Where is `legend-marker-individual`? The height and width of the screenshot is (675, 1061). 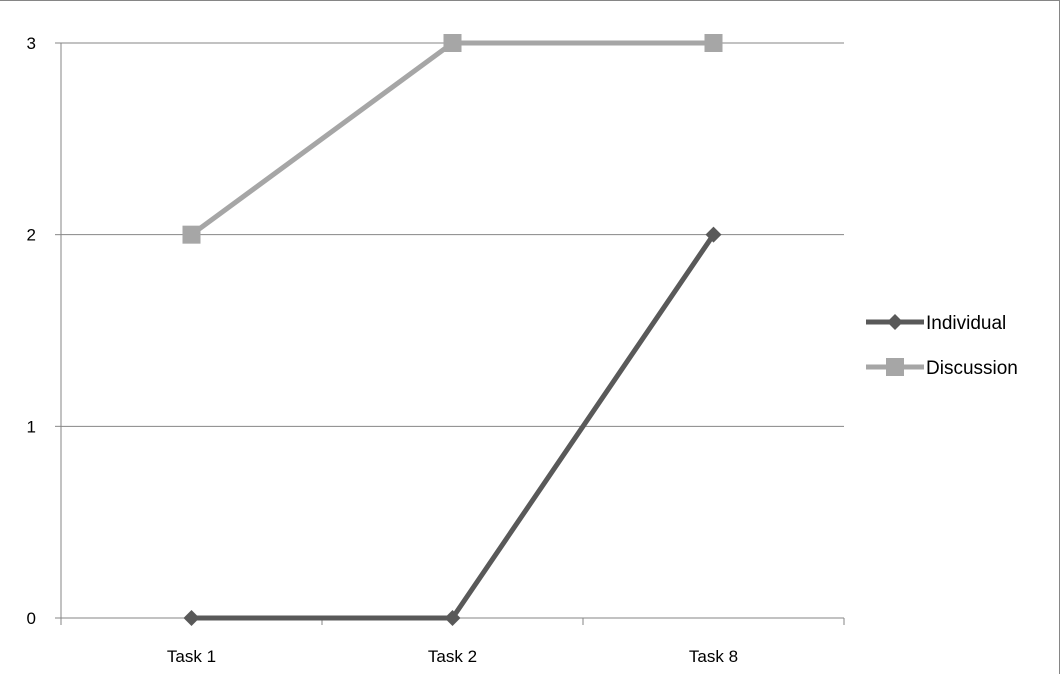 legend-marker-individual is located at coordinates (895, 322).